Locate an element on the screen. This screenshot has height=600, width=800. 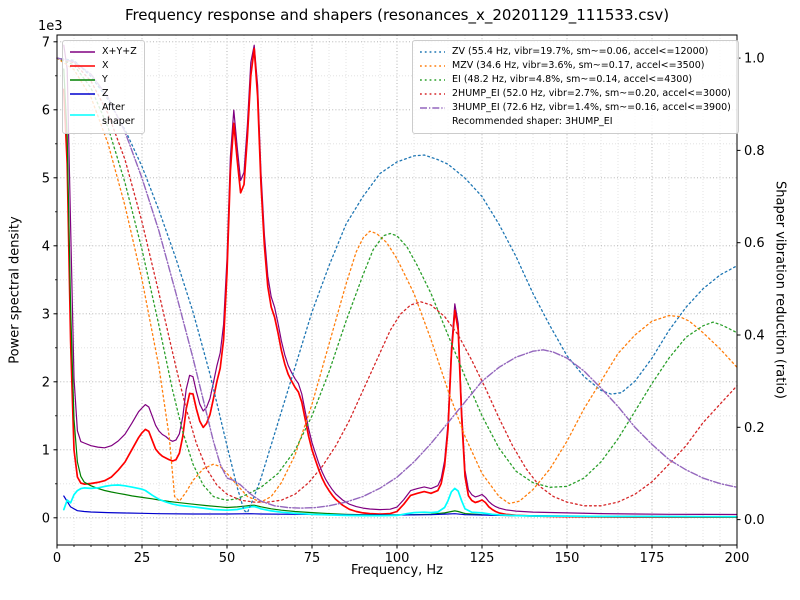
recommended-shaper-note: Recommended shaper: 3HUMP_EI is located at coordinates (575, 122).